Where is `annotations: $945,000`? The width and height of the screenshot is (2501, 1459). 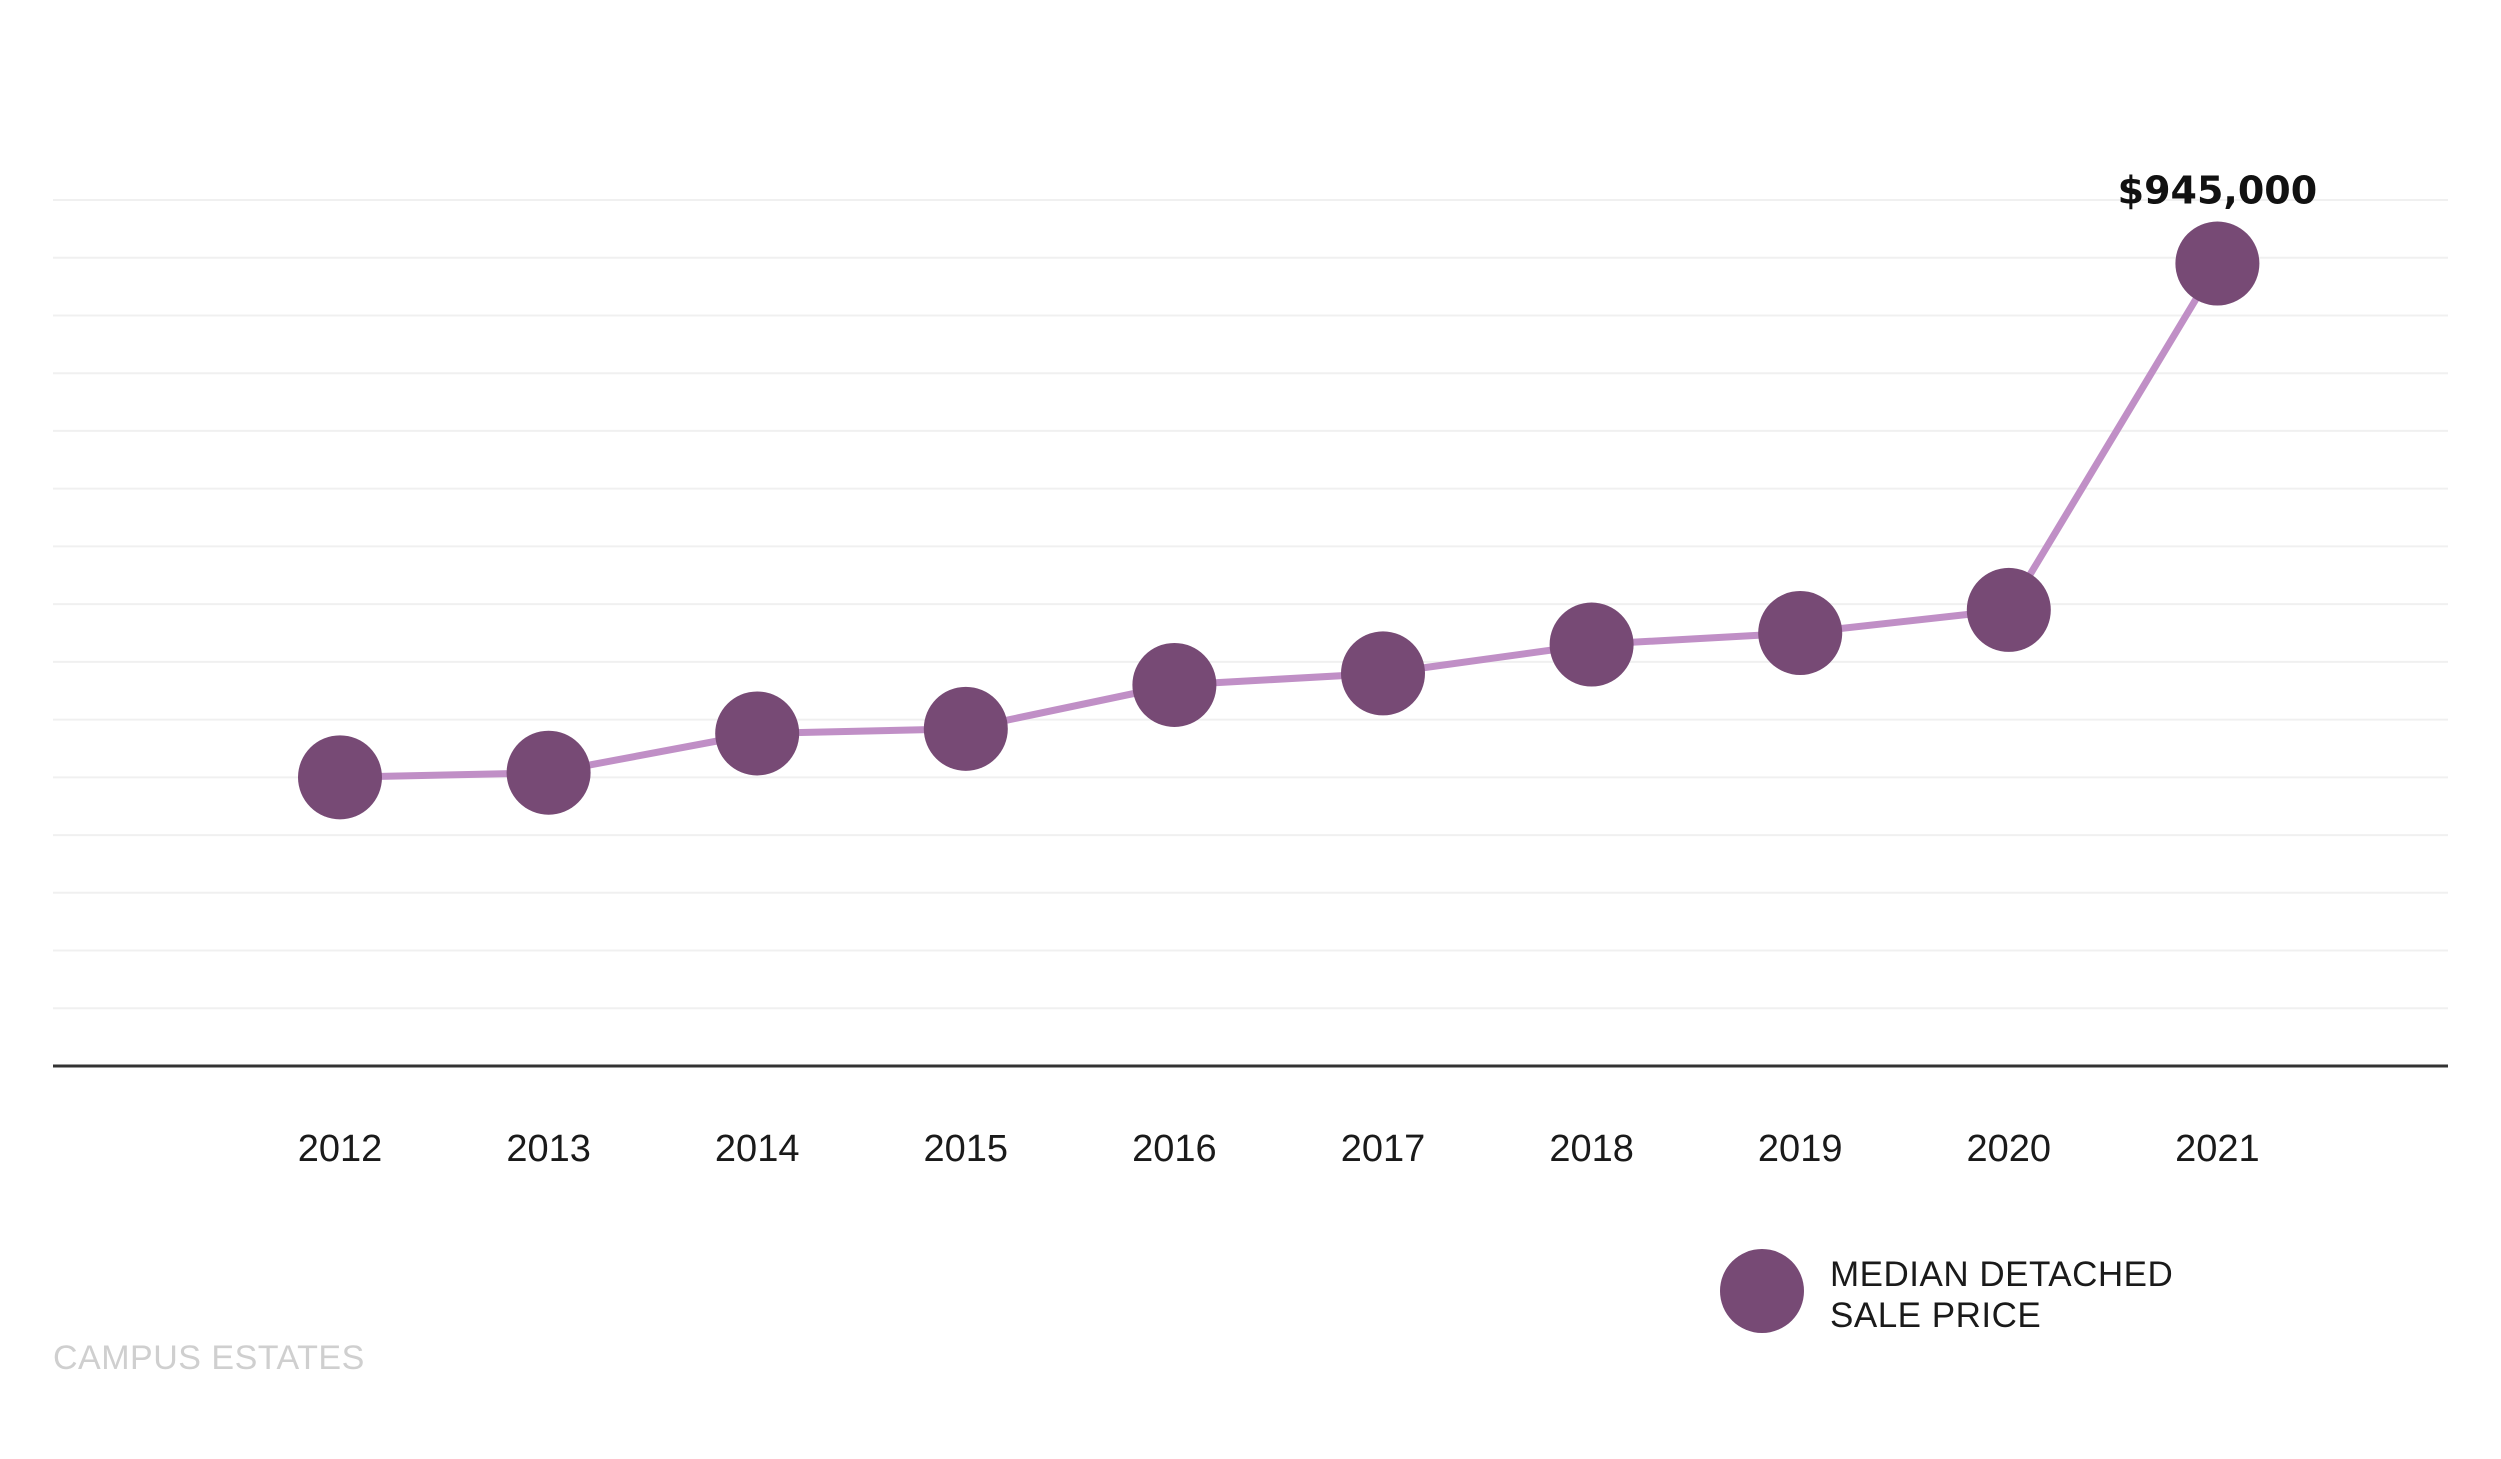 annotations: $945,000 is located at coordinates (2218, 191).